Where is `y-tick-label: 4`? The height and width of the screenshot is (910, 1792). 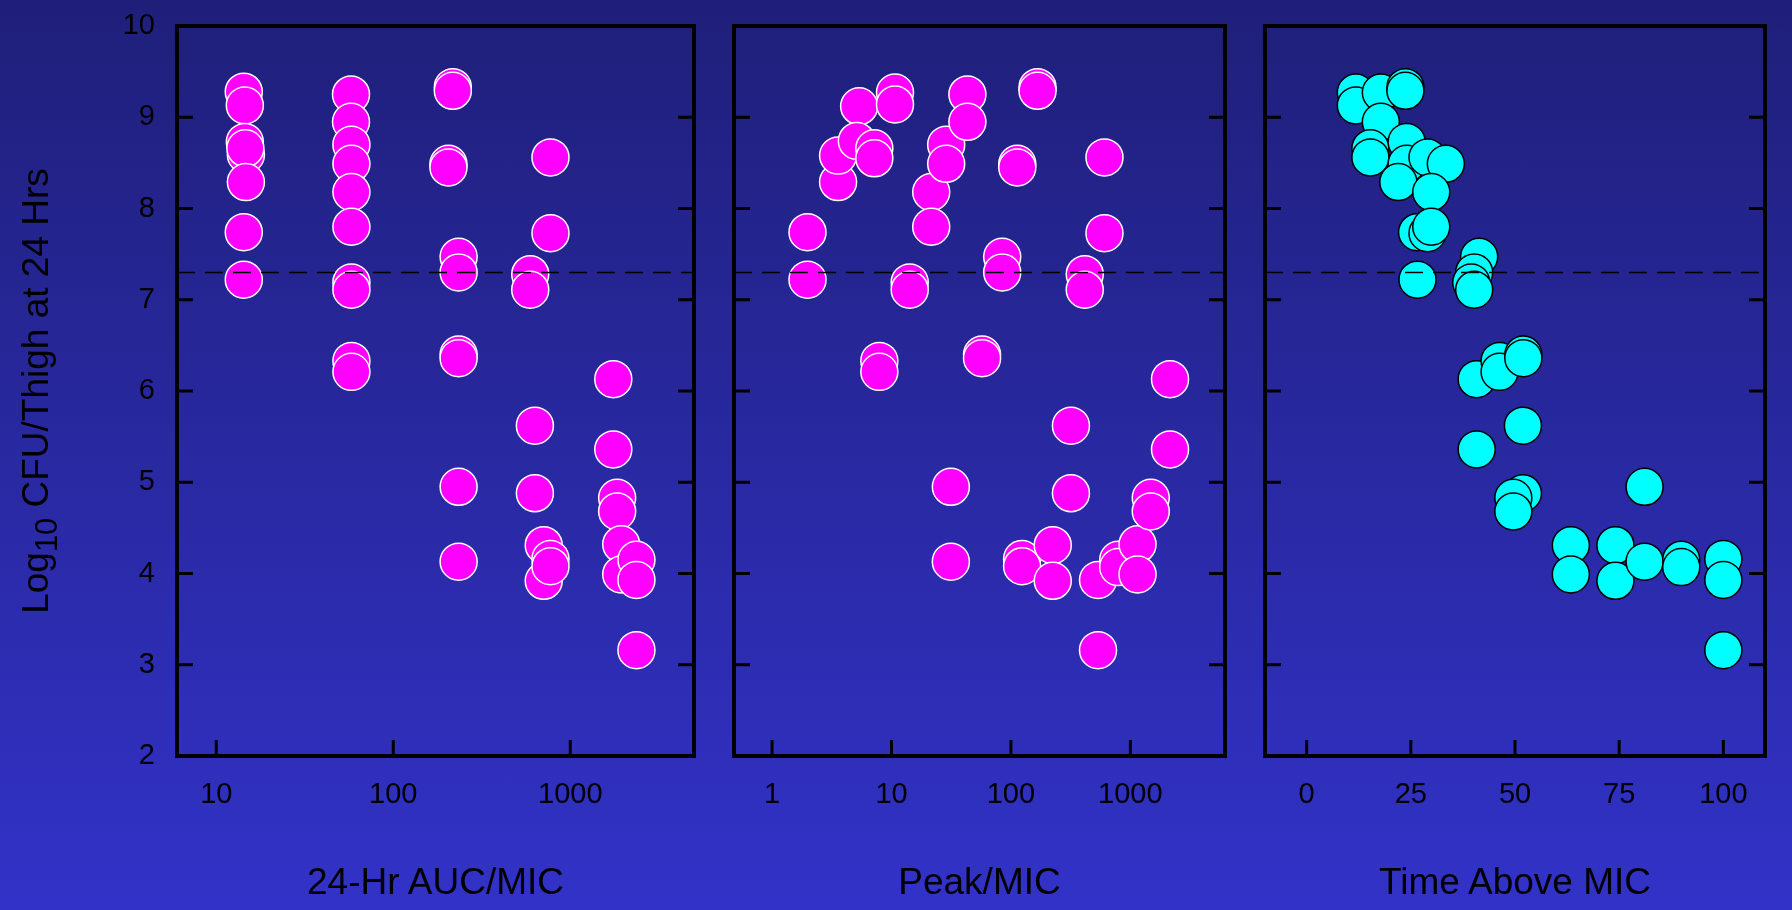 y-tick-label: 4 is located at coordinates (146, 571).